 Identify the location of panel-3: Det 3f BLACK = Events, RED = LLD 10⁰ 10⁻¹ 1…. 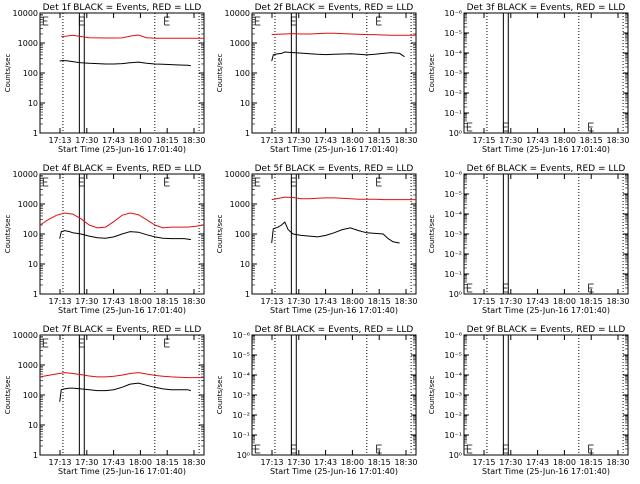
(529, 78).